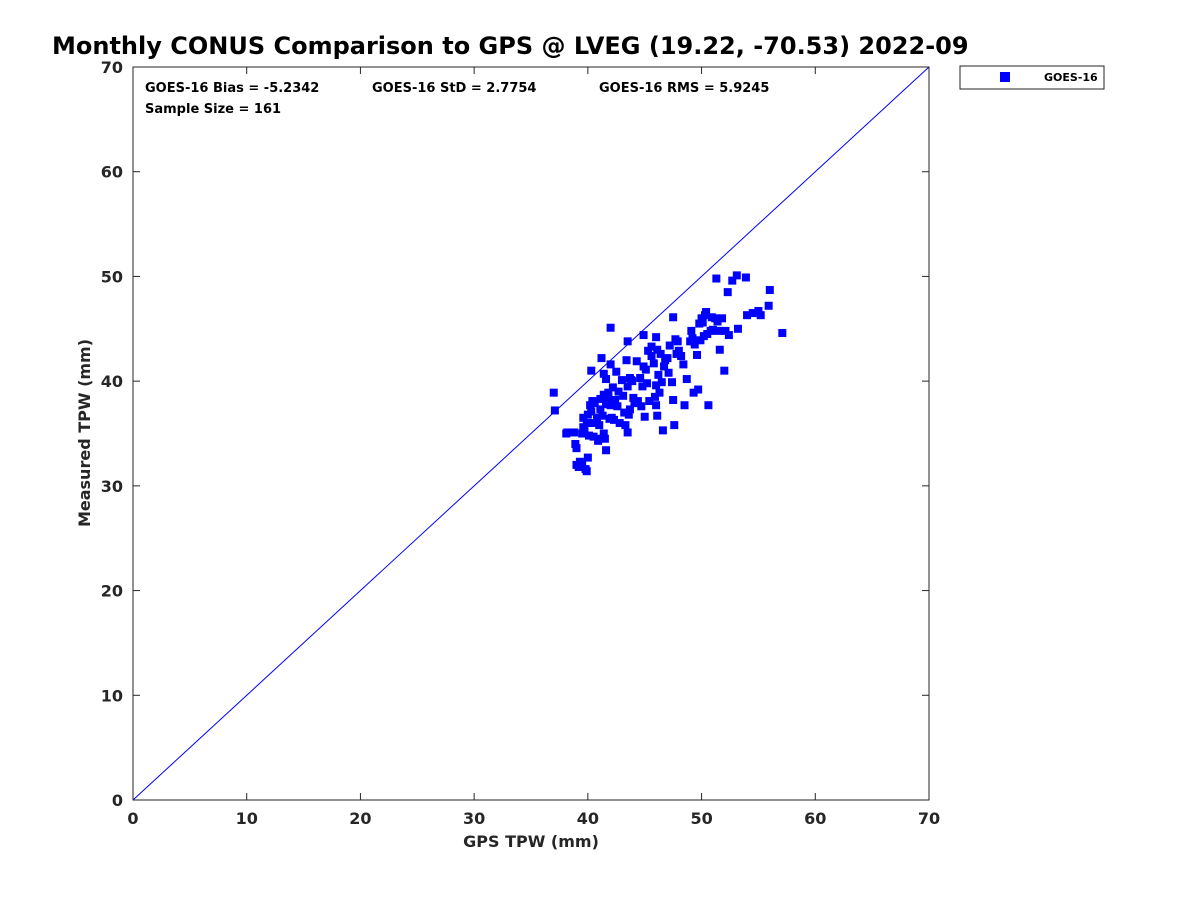  I want to click on data-points, so click(668, 373).